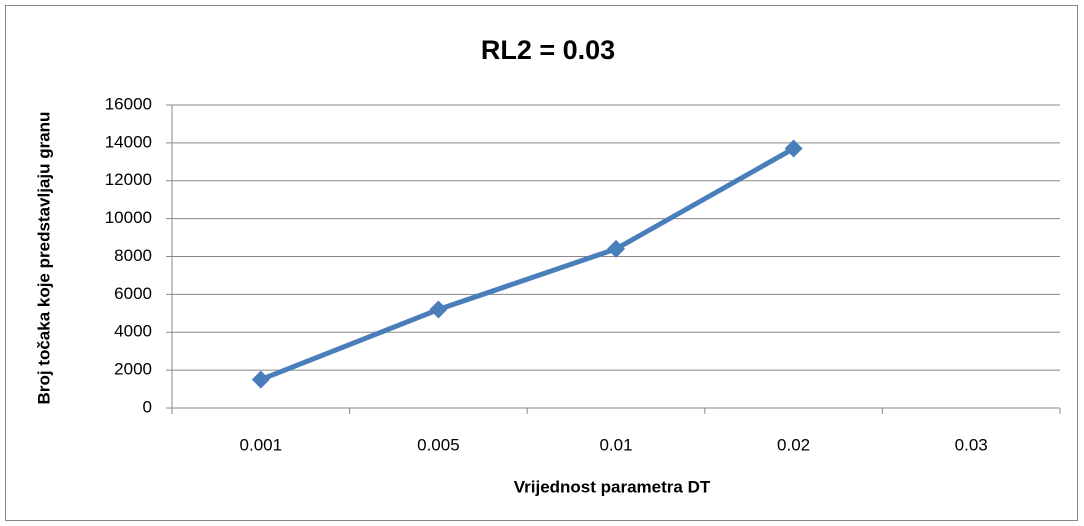 Image resolution: width=1084 pixels, height=526 pixels. I want to click on y-tick-label: 2000, so click(133, 369).